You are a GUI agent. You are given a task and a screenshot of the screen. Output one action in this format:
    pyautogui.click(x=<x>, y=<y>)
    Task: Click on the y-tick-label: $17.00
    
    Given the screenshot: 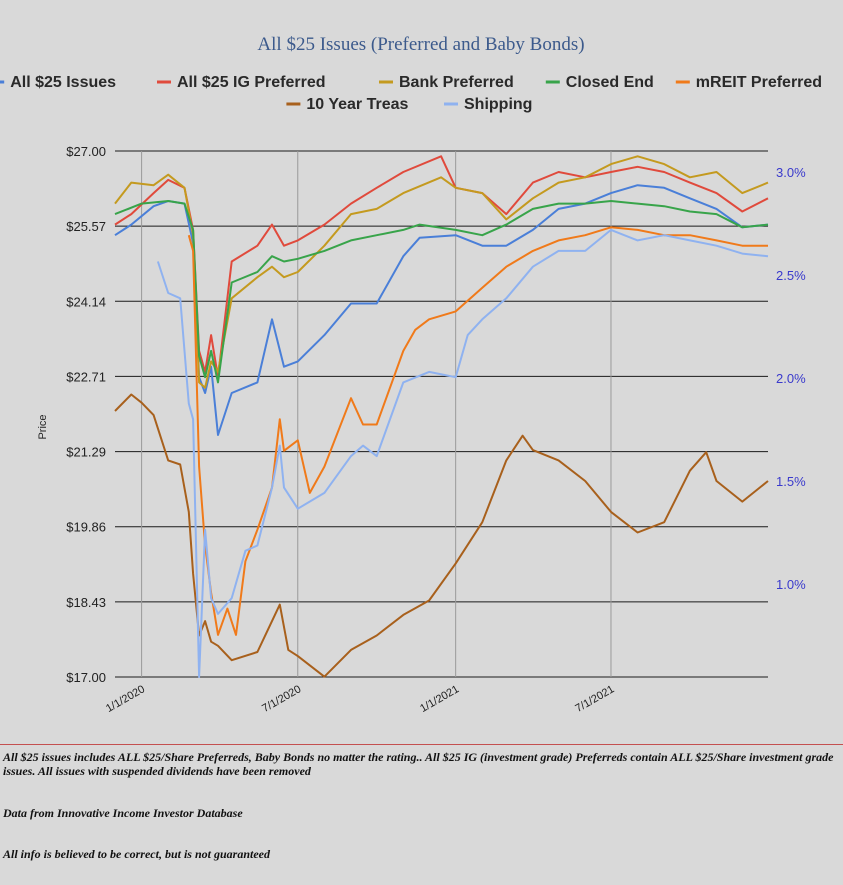 What is the action you would take?
    pyautogui.click(x=86, y=677)
    